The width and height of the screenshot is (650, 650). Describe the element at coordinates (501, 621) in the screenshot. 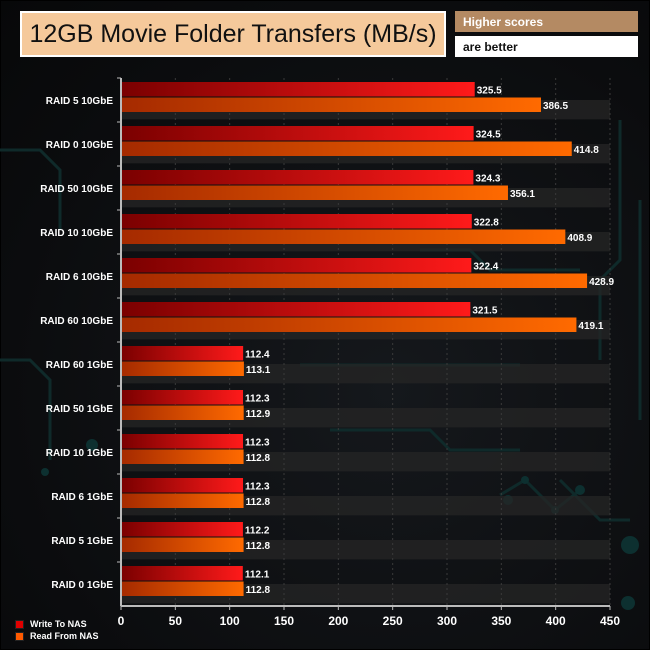

I see `x-tick-label: 350` at that location.